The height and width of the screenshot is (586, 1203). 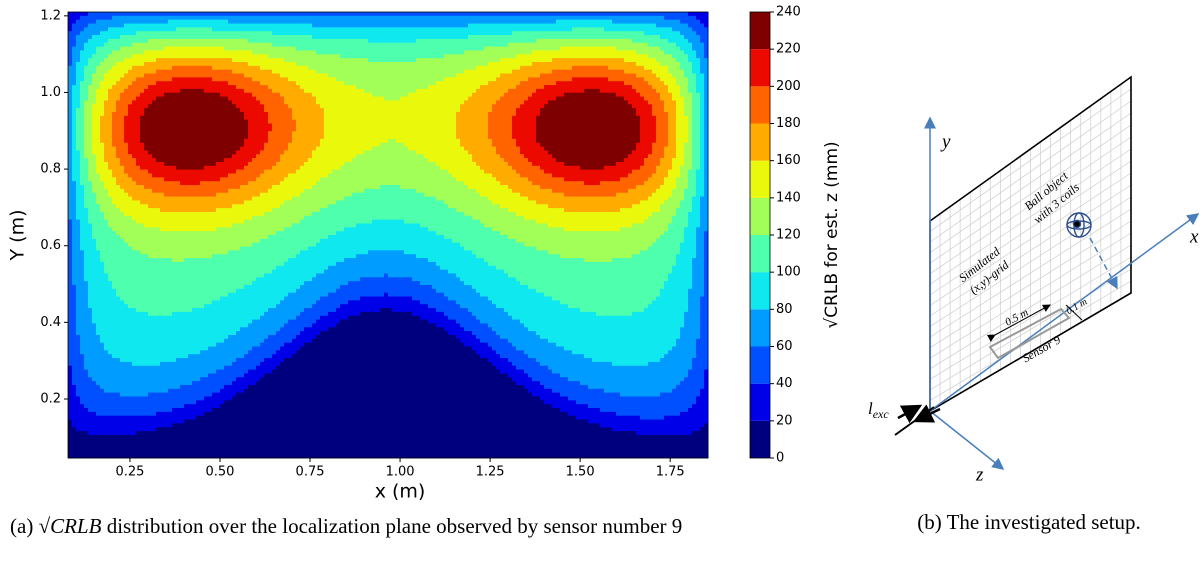 I want to click on y-tick-label: 0.2, so click(x=50, y=398).